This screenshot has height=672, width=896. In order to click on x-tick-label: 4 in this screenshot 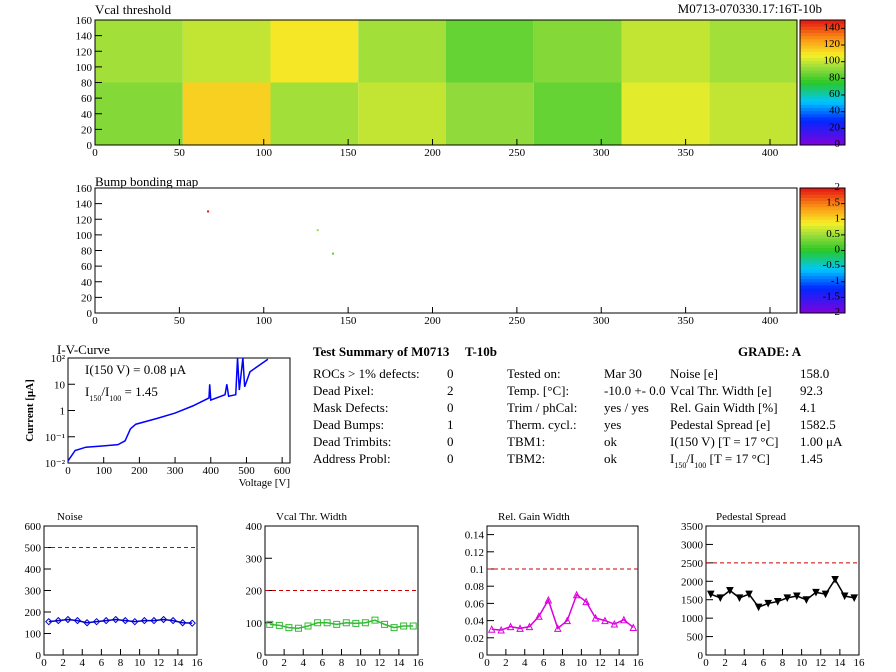, I will do `click(745, 663)`.